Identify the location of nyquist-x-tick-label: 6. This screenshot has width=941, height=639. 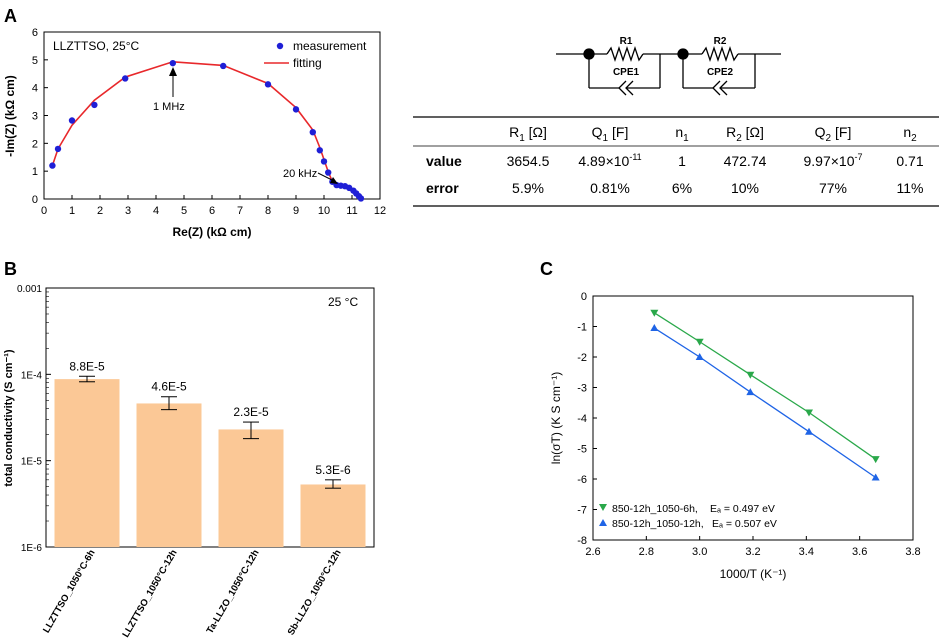
(212, 211).